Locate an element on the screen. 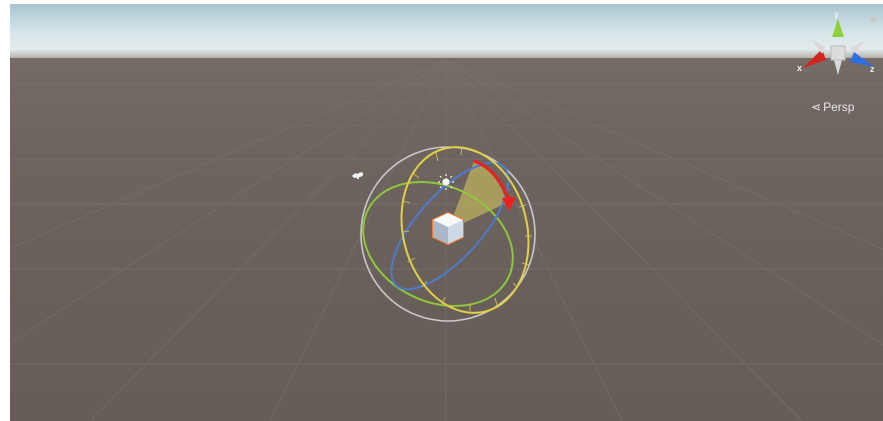 This screenshot has height=421, width=883. rotate-snap-ticks is located at coordinates (466, 228).